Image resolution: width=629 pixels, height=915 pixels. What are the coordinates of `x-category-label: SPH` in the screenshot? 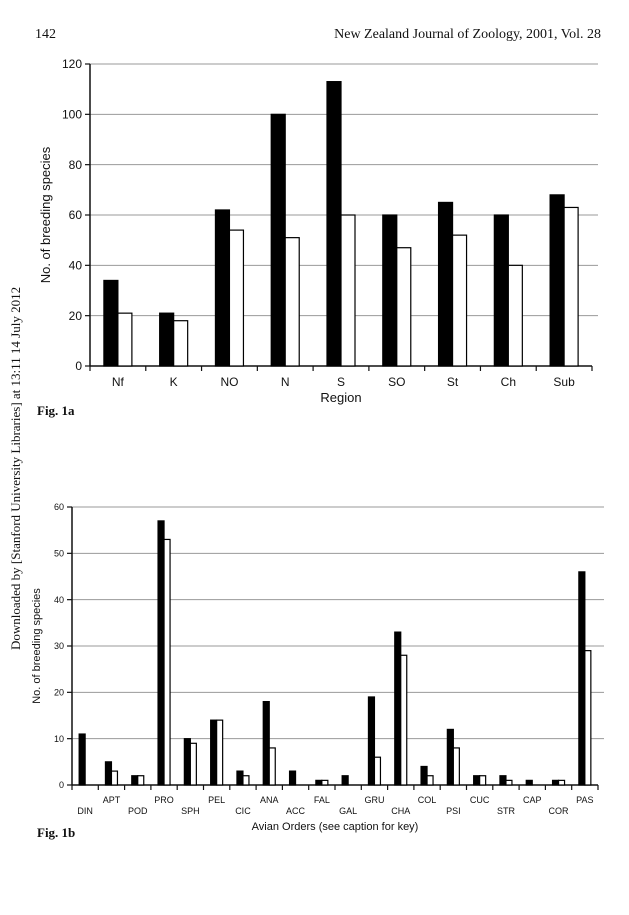 It's located at (190, 811).